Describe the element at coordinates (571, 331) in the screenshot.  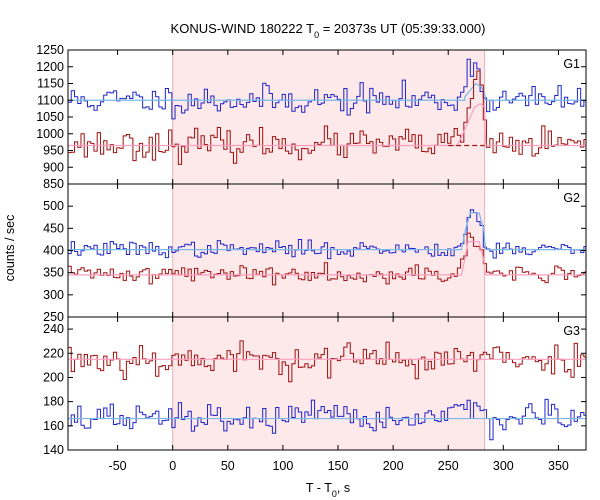
I see `panel-label-g3: G3` at that location.